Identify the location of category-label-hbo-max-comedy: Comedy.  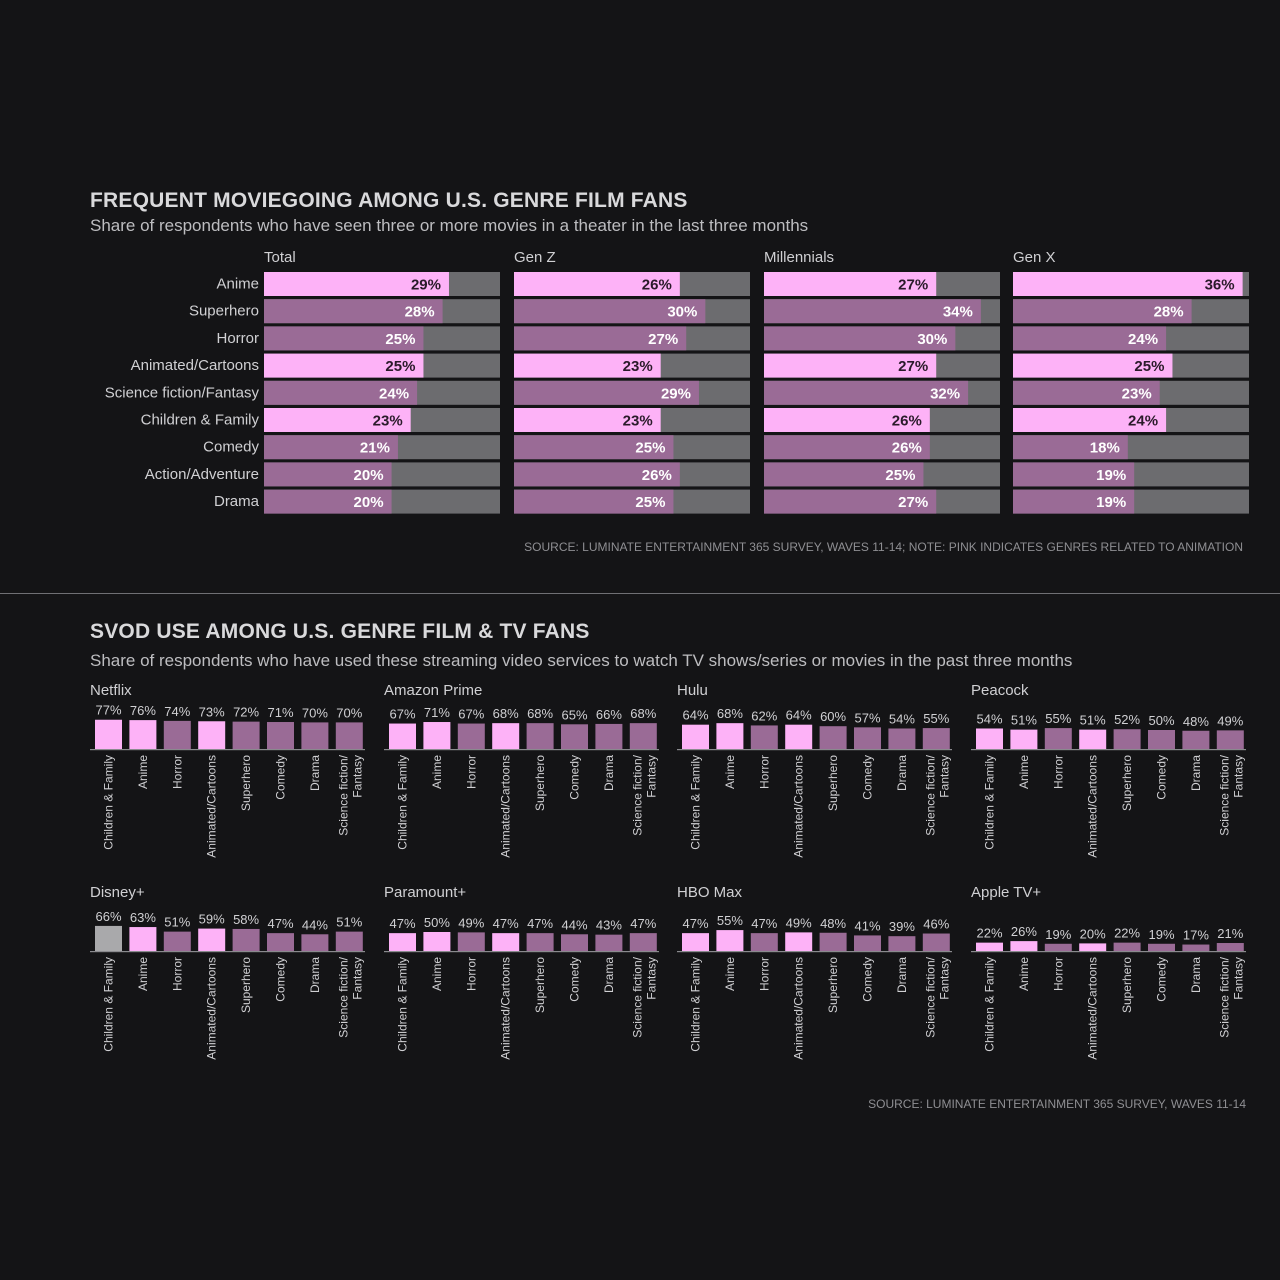
(868, 979).